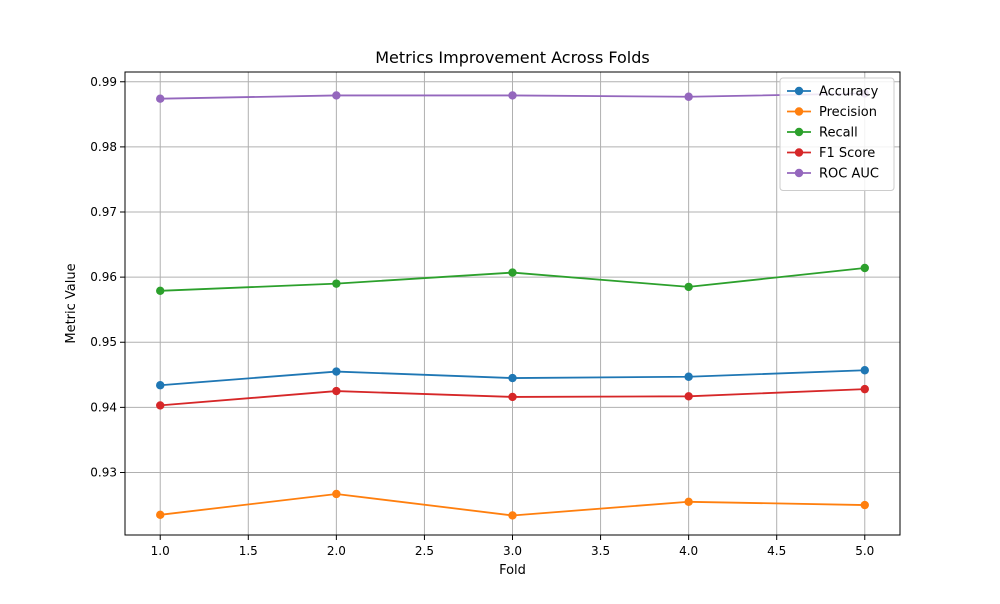 The image size is (1000, 604). I want to click on x-tick-label: 2.0, so click(336, 551).